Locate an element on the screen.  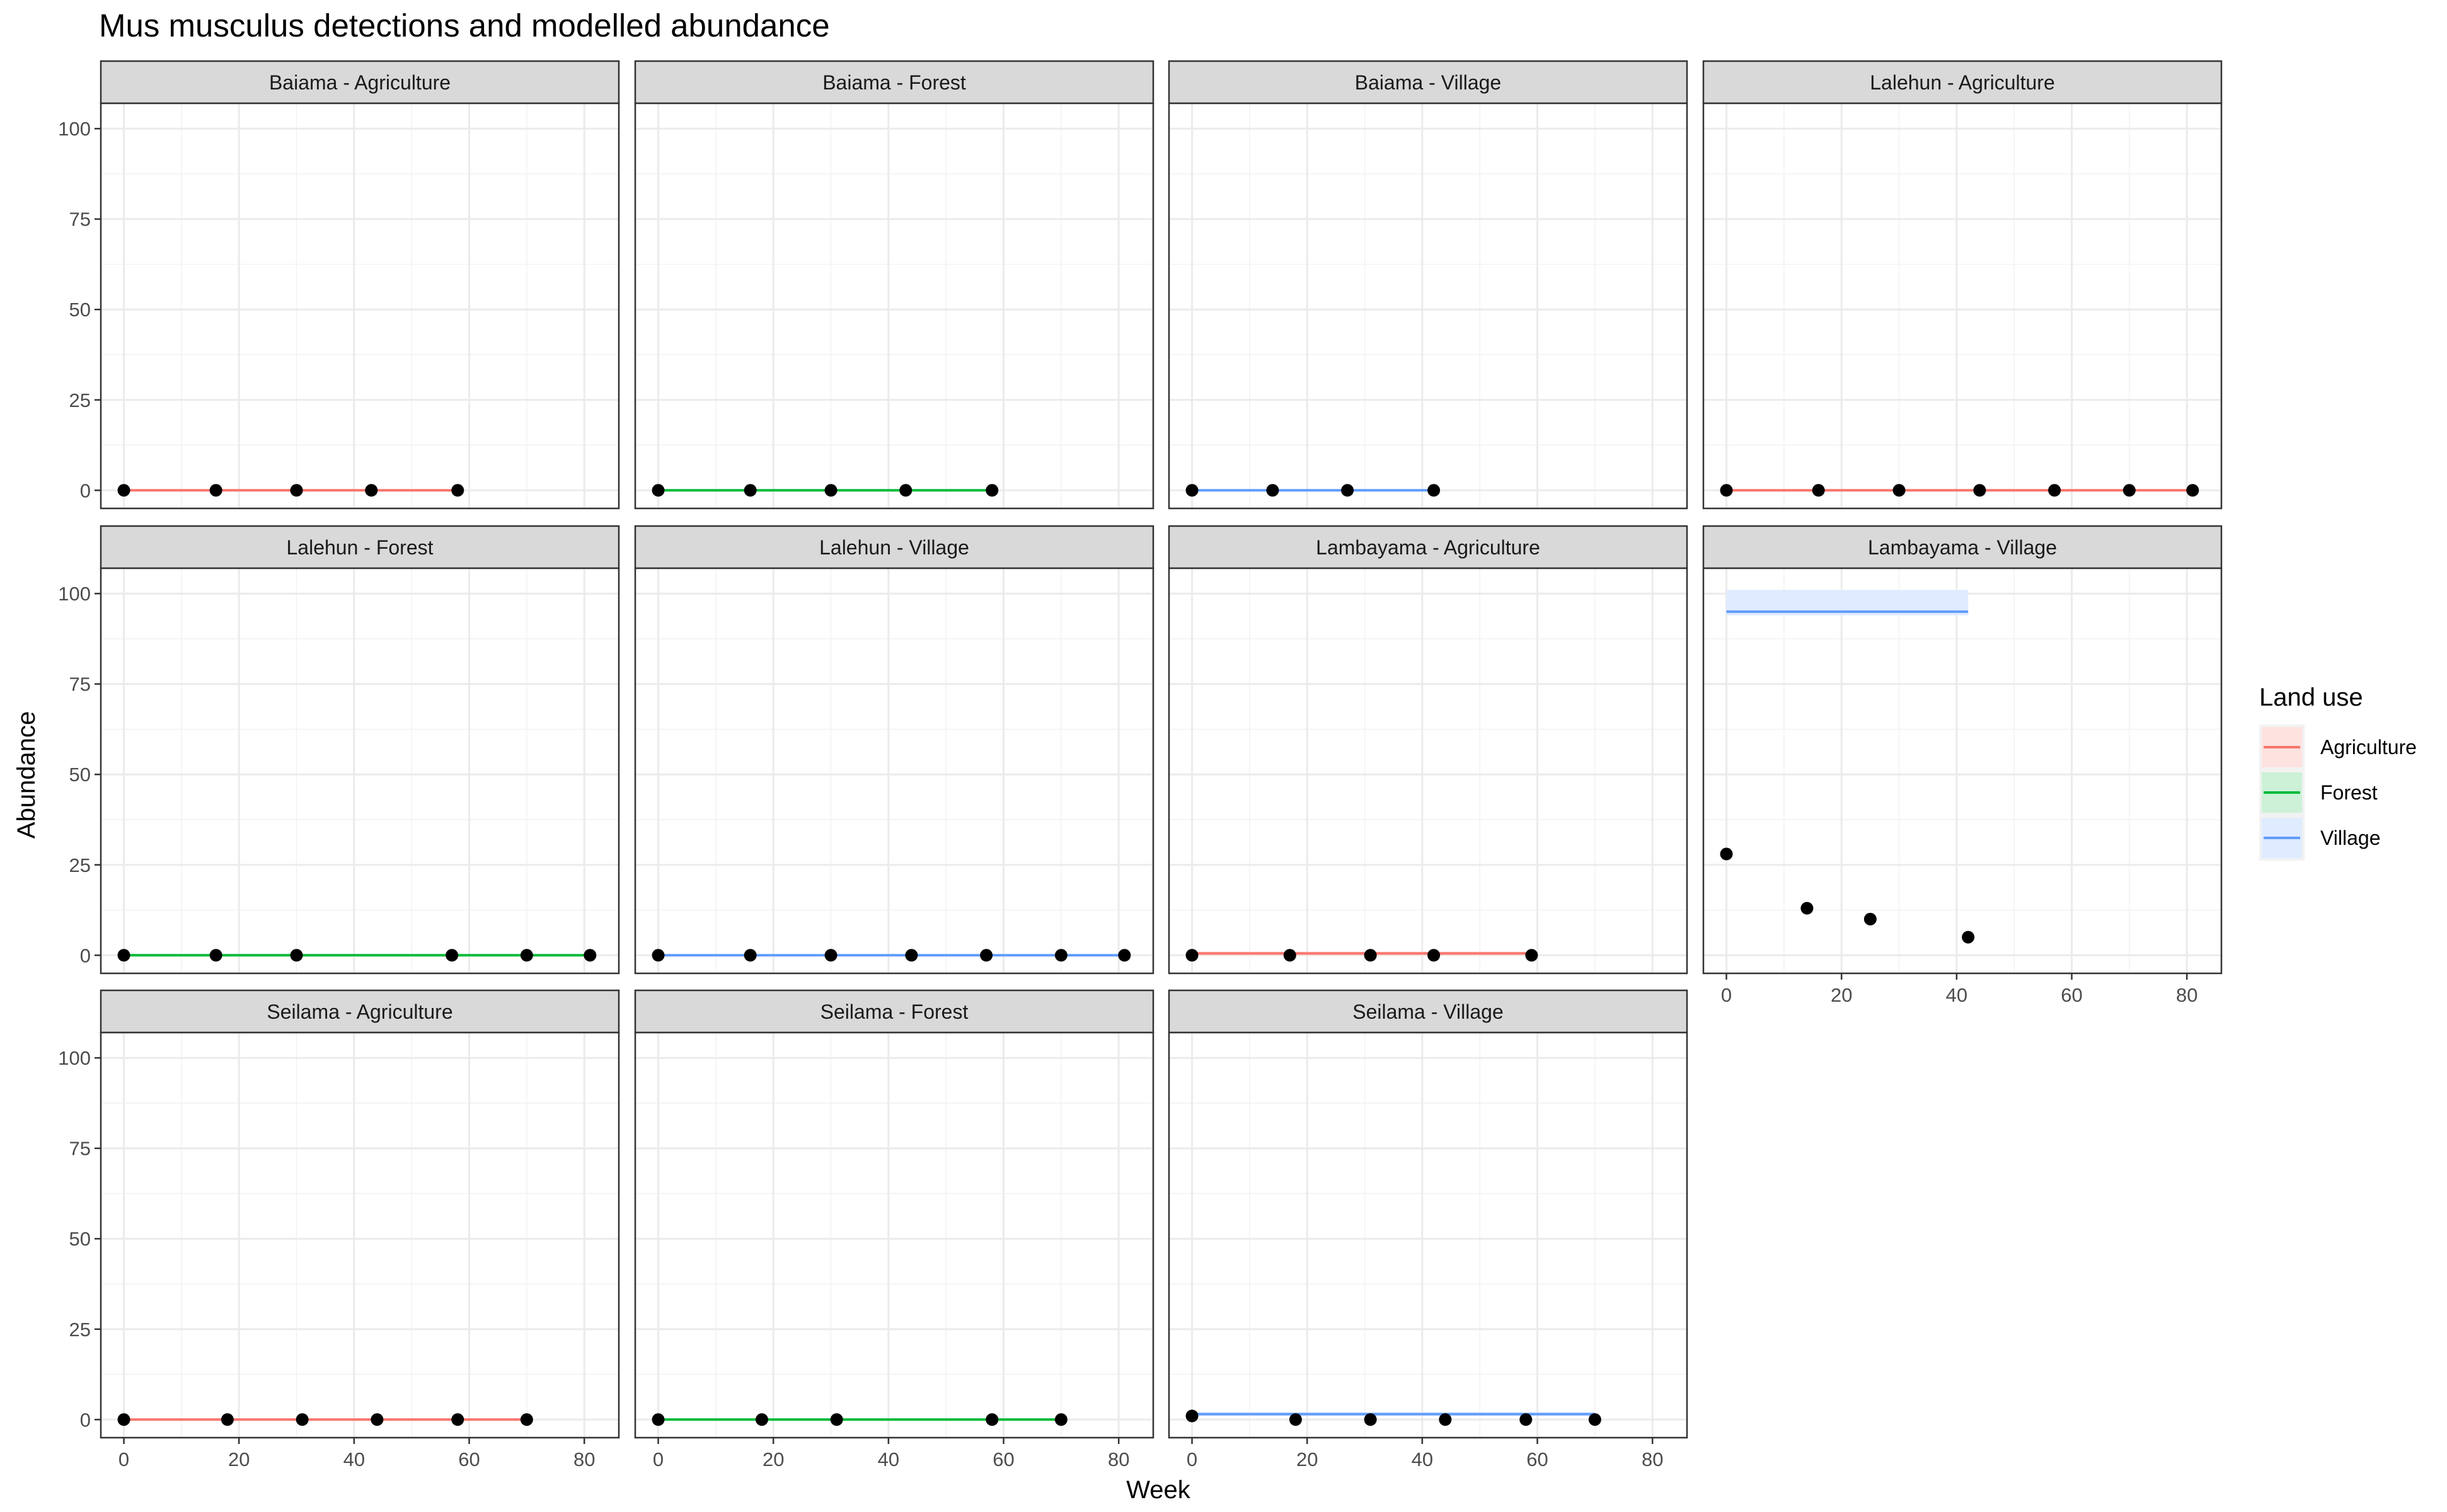
panel: Baiama - Village is located at coordinates (1428, 285).